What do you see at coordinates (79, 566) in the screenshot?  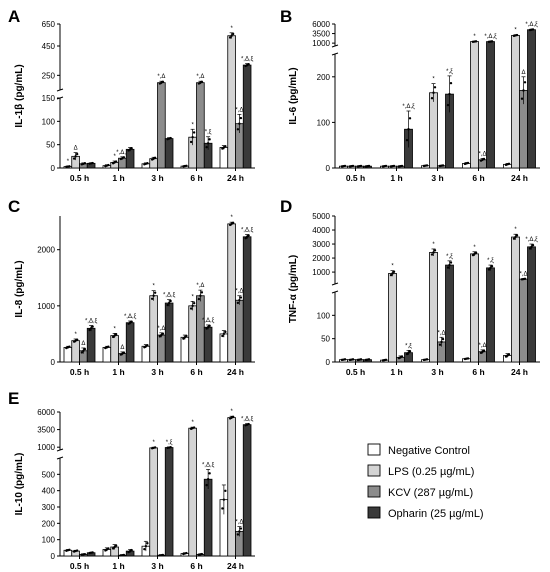 I see `x-tick-label: 0.5 h` at bounding box center [79, 566].